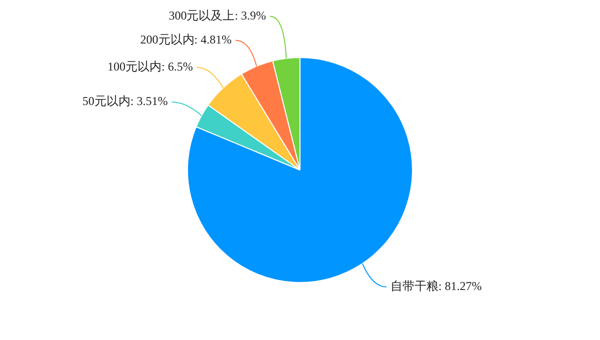 The image size is (600, 340). I want to click on slice-label: 自带干粮: 81.27%, so click(436, 286).